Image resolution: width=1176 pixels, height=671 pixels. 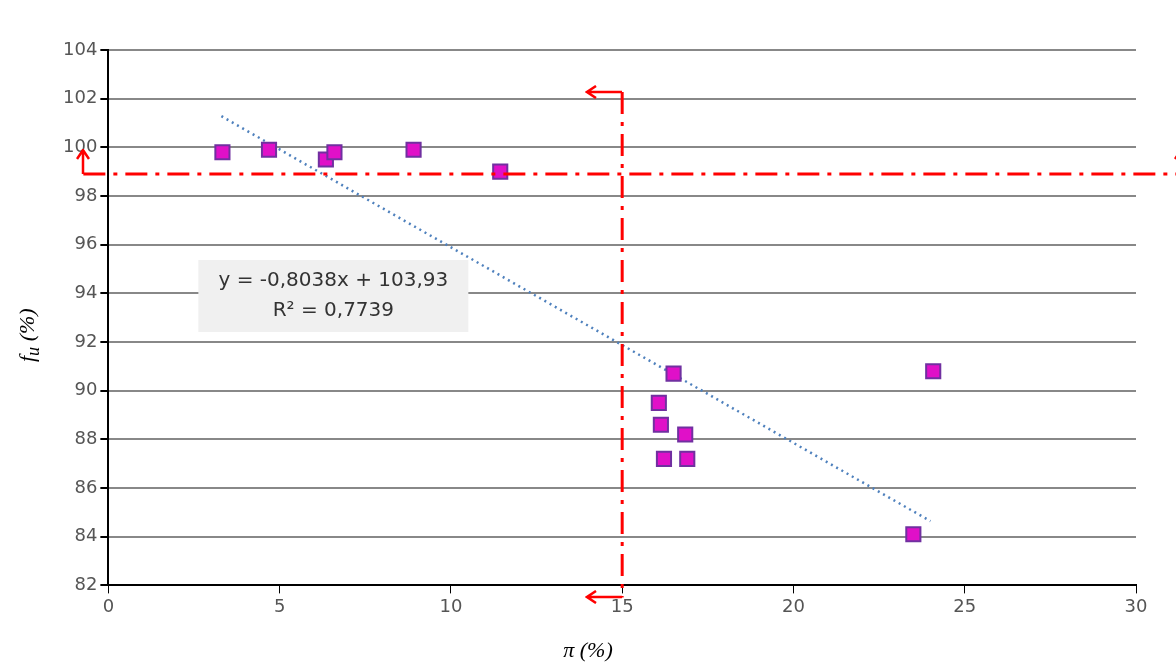 What do you see at coordinates (333, 309) in the screenshot?
I see `annotation: R² = 0,7739` at bounding box center [333, 309].